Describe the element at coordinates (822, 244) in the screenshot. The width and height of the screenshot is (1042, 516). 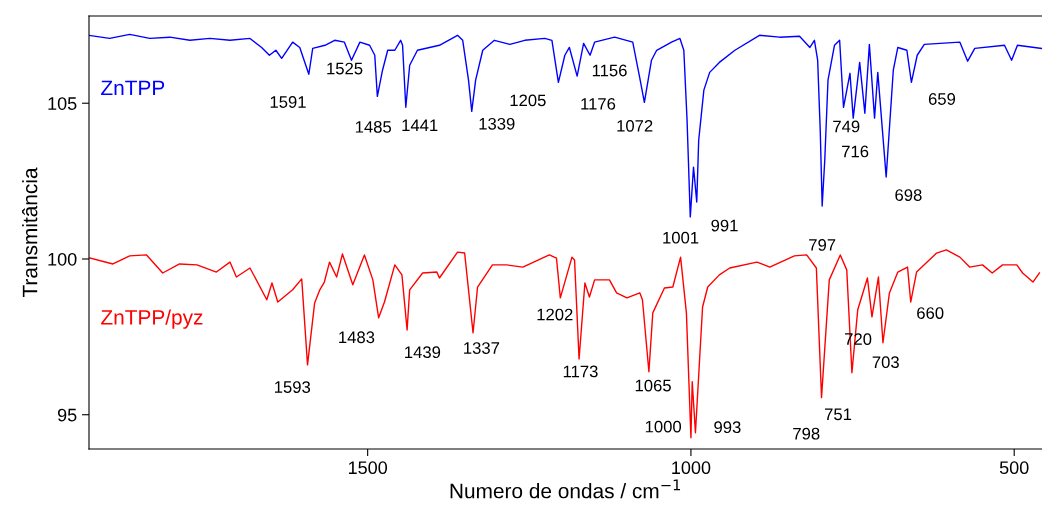
I see `annotation: 797` at that location.